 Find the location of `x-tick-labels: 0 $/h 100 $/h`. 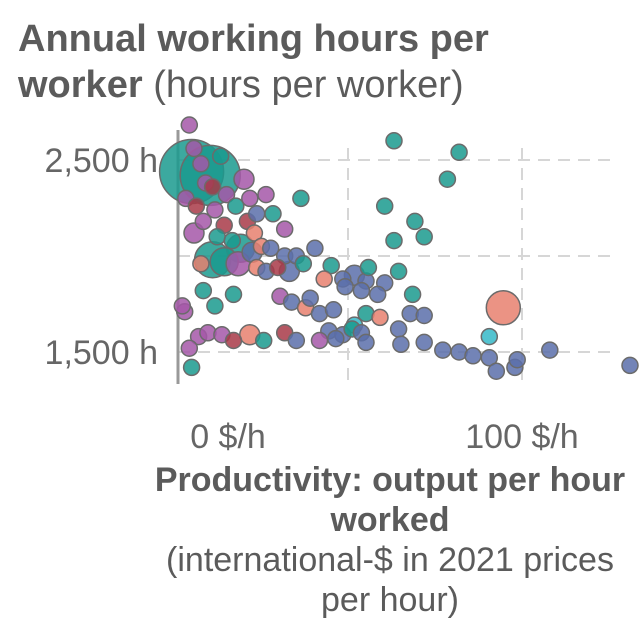

x-tick-labels: 0 $/h 100 $/h is located at coordinates (384, 437).